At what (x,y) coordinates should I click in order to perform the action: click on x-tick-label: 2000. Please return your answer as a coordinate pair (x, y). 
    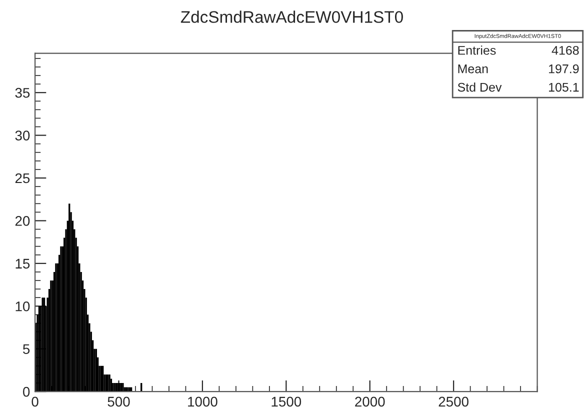
    Looking at the image, I should click on (370, 401).